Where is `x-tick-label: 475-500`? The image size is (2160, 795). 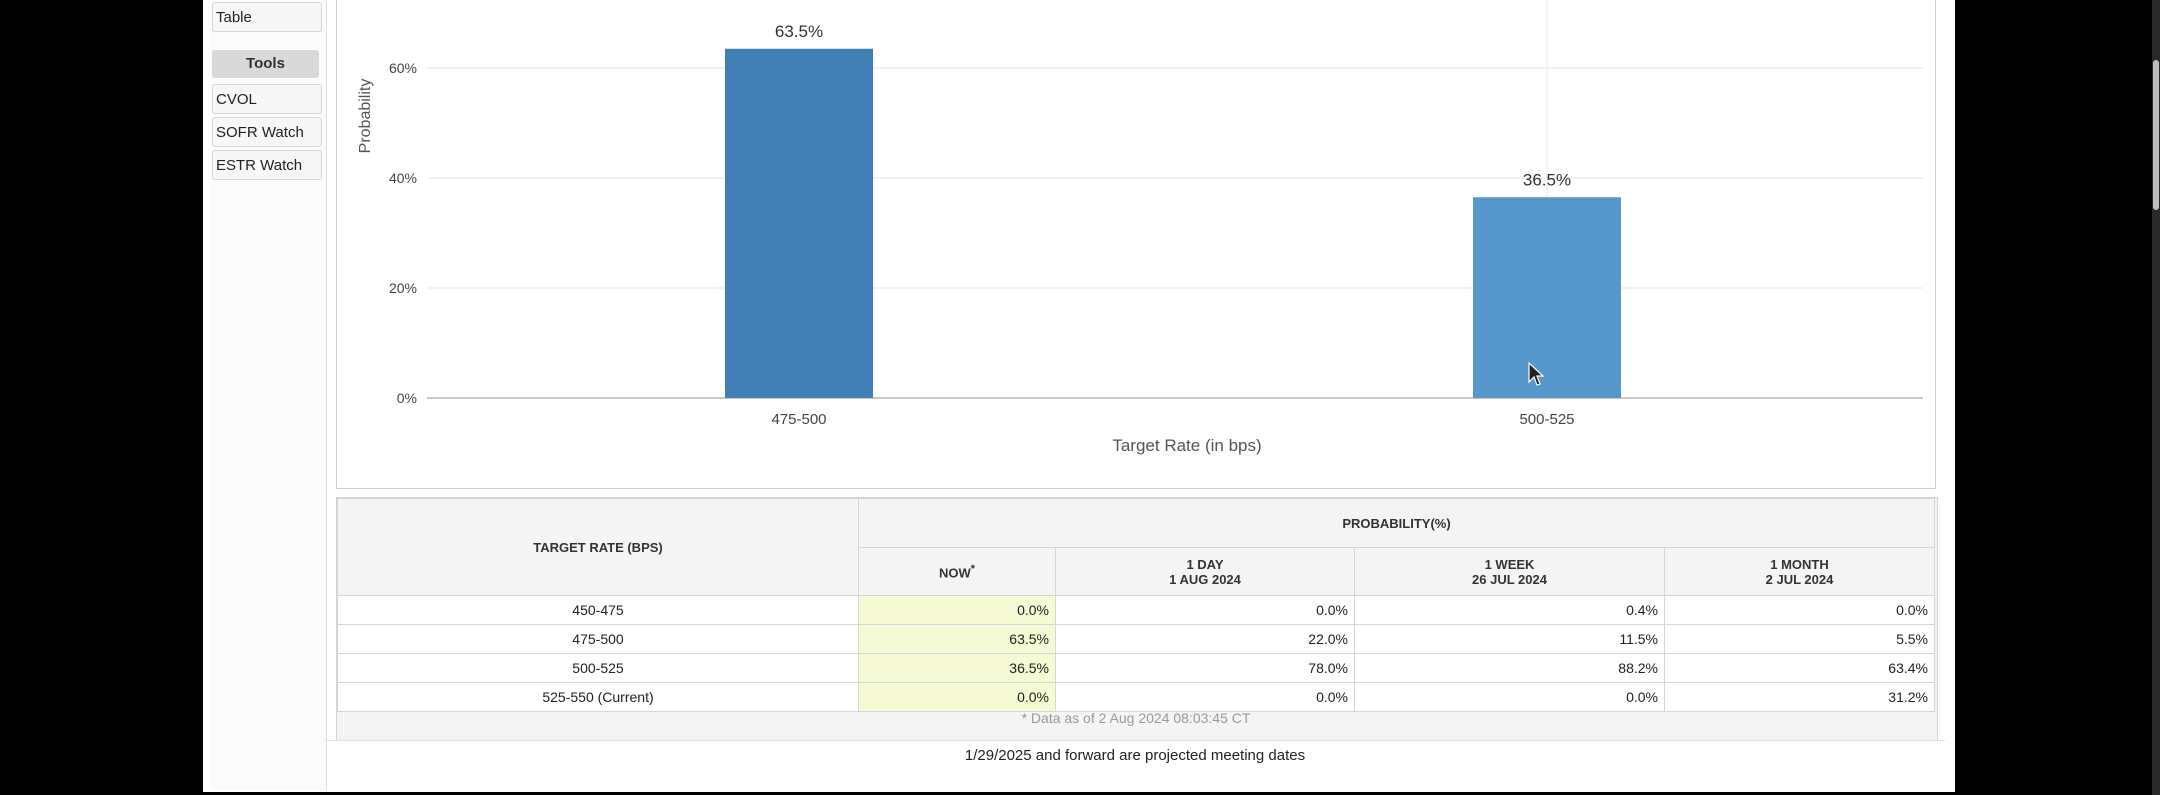
x-tick-label: 475-500 is located at coordinates (798, 419).